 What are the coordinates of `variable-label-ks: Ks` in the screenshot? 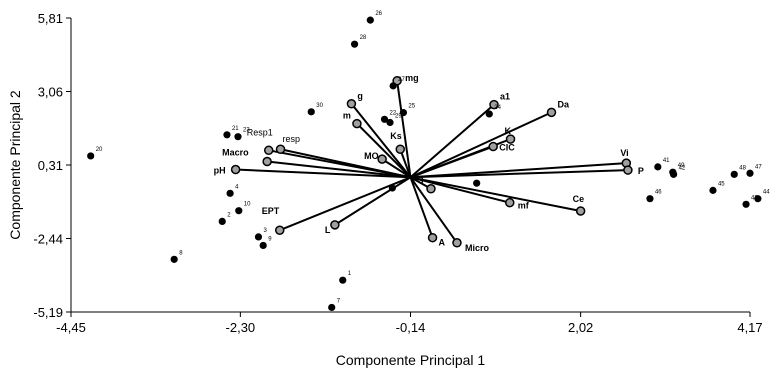 It's located at (396, 136).